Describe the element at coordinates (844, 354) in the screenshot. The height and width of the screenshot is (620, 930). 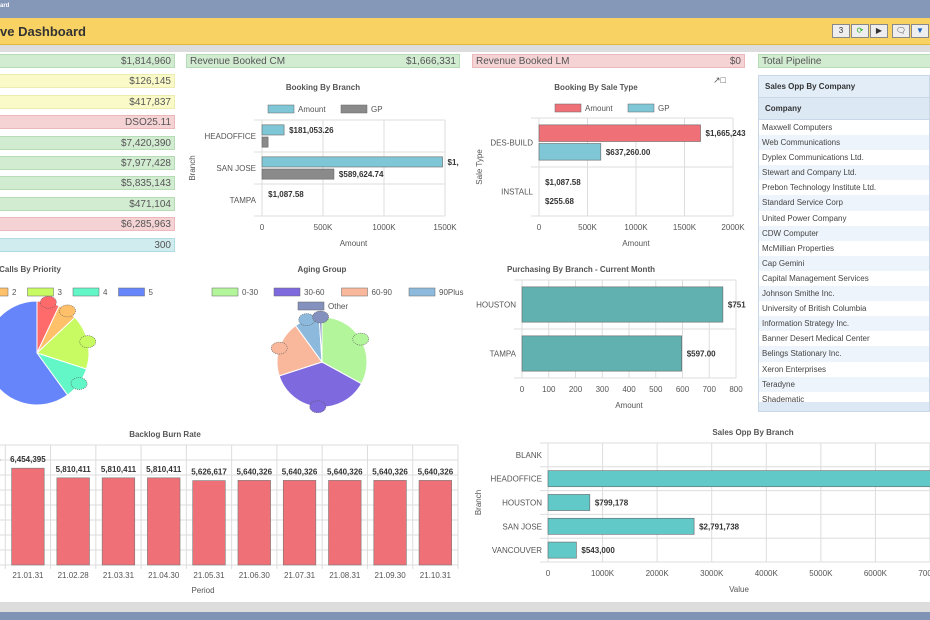
I see `table-row: Belings Stationary Inc.` at that location.